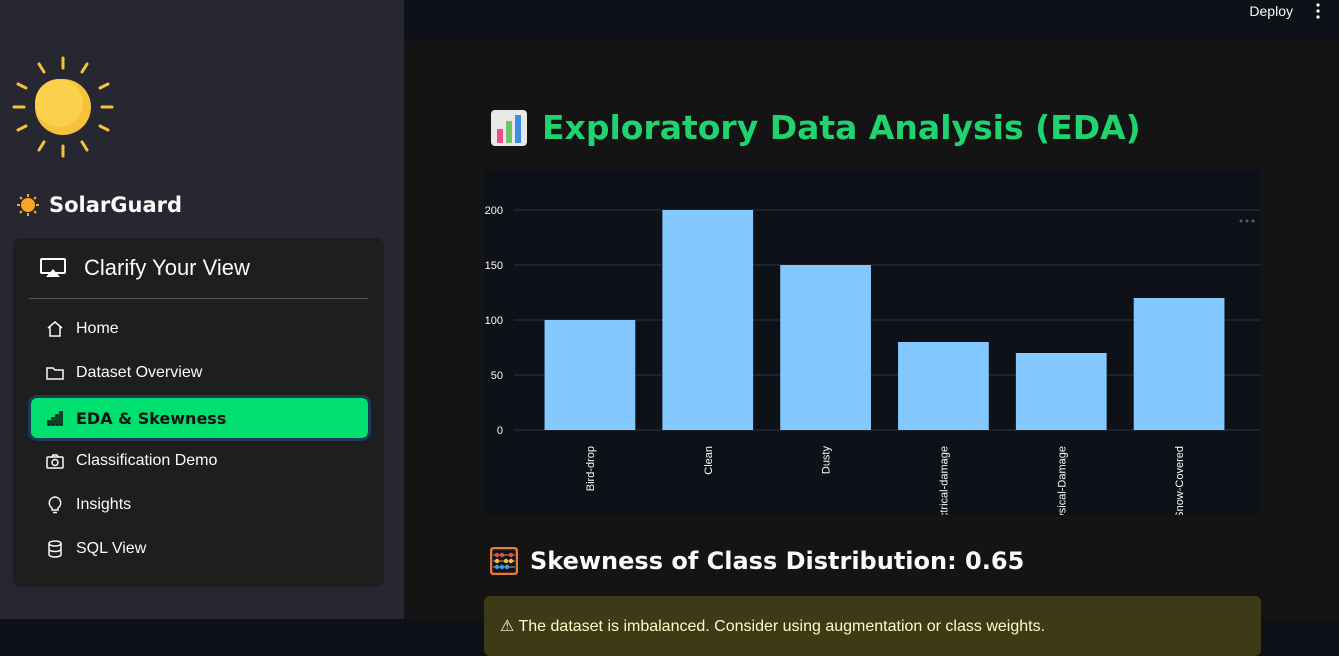 The image size is (1339, 656). I want to click on kebab-menu-icon, so click(1318, 11).